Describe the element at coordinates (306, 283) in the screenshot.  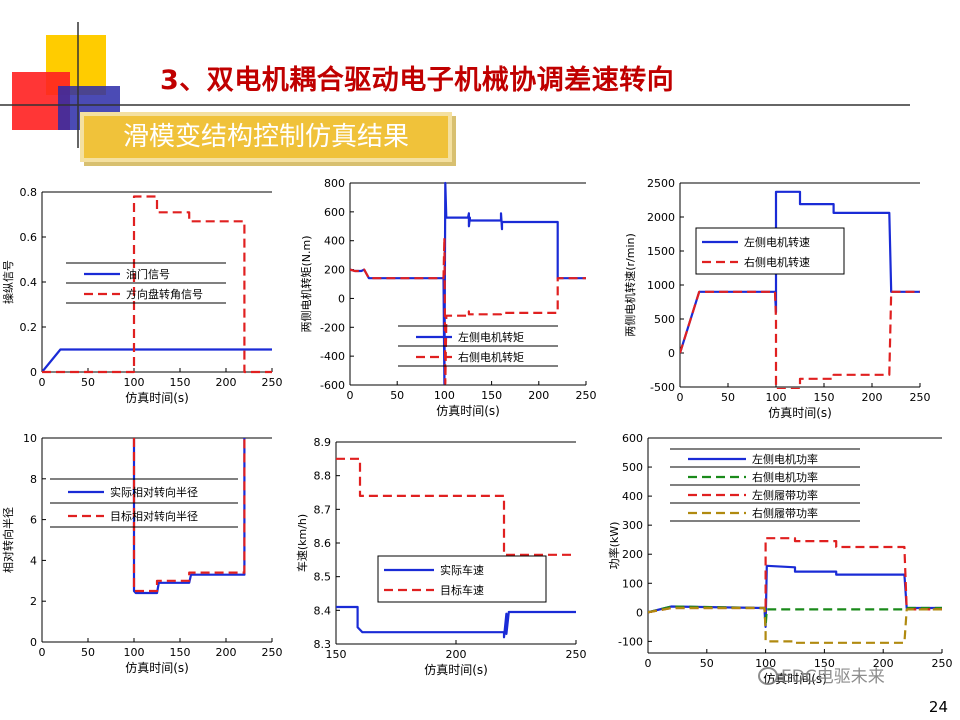
I see `y-axis-label: 两侧电机转矩(N.m)` at that location.